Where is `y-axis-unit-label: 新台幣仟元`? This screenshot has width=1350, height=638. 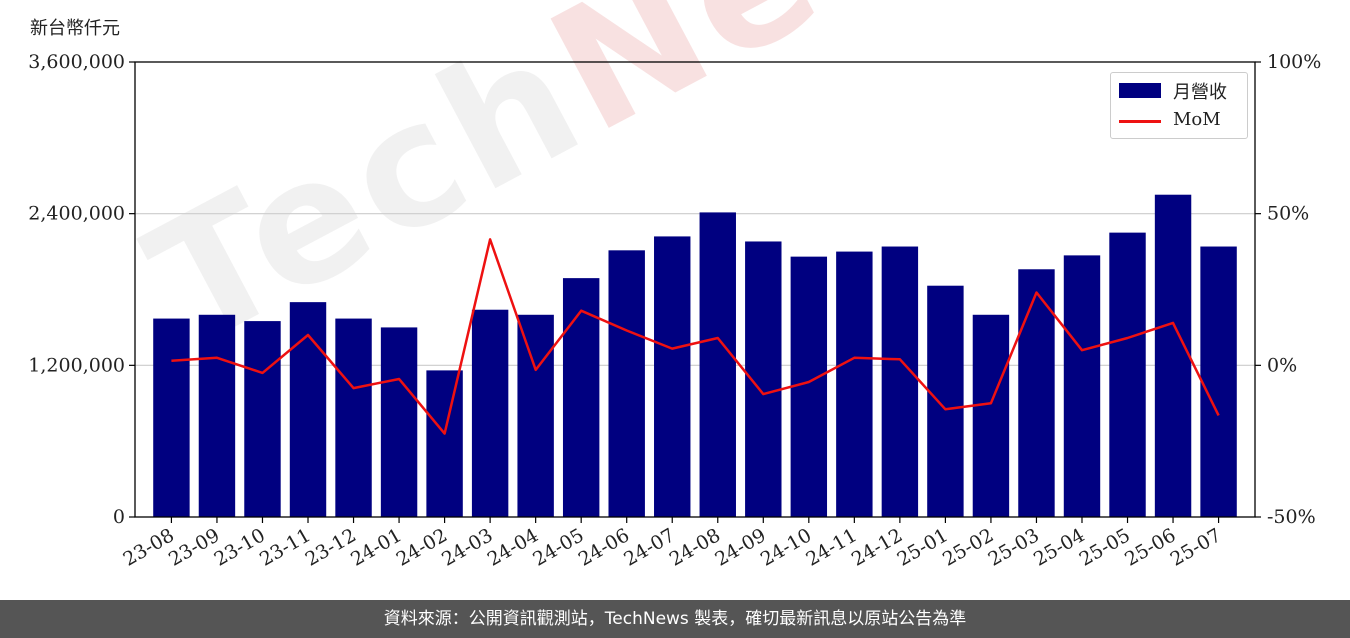 y-axis-unit-label: 新台幣仟元 is located at coordinates (75, 28).